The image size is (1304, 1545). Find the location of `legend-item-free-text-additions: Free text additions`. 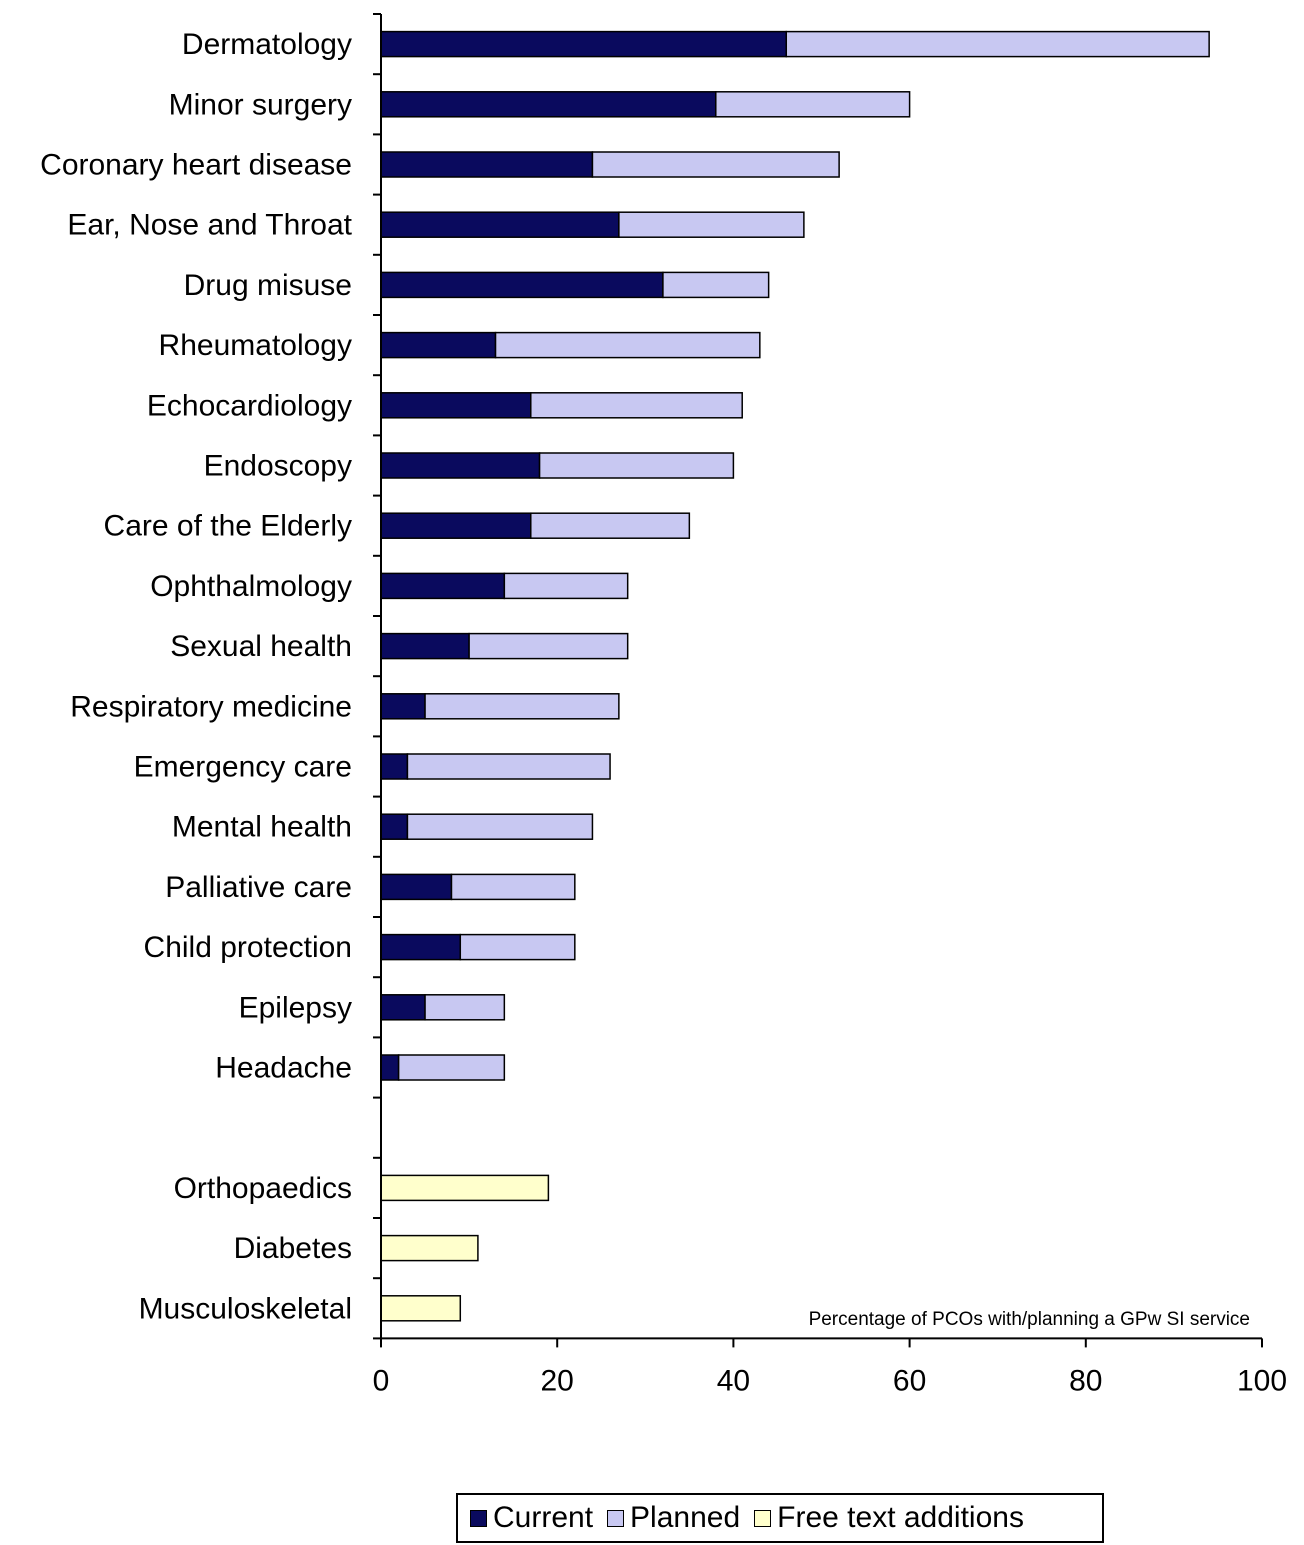

legend-item-free-text-additions: Free text additions is located at coordinates (889, 1518).